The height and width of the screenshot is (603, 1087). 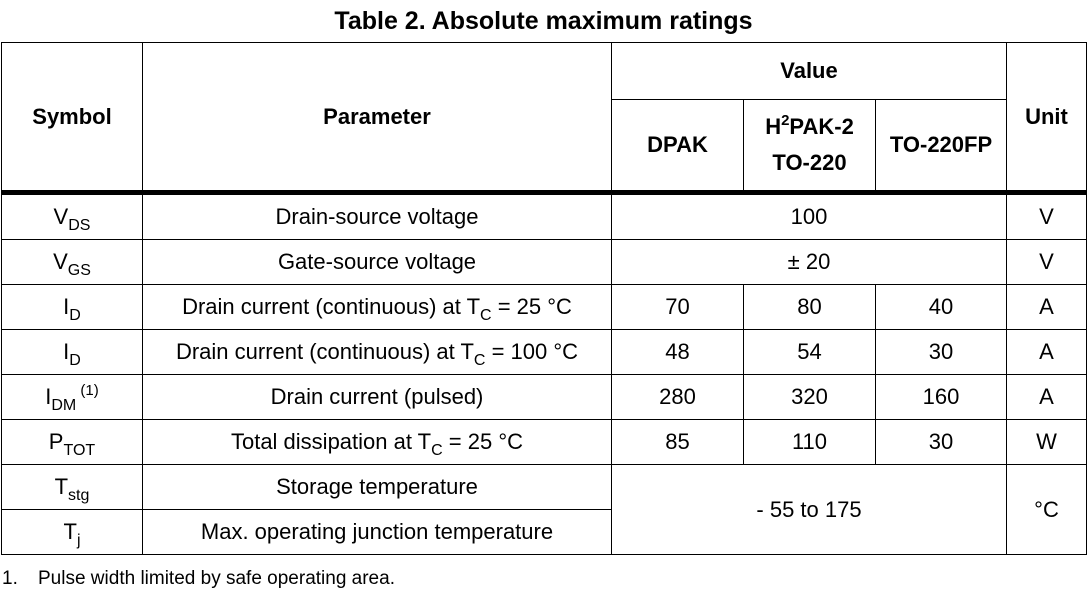 What do you see at coordinates (1046, 509) in the screenshot?
I see `unit-cell: °C` at bounding box center [1046, 509].